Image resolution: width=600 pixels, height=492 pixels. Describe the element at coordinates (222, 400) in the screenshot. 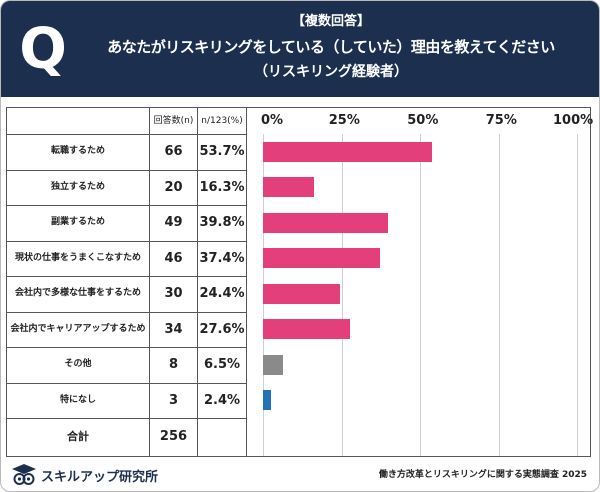

I see `percent-value: 2.4%` at that location.